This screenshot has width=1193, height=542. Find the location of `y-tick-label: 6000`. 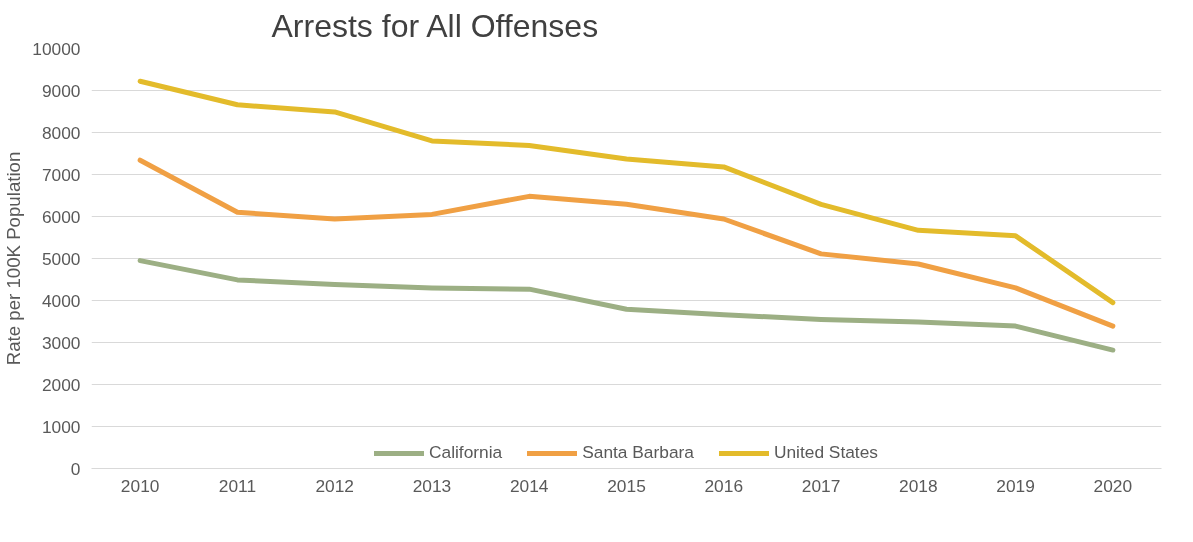

y-tick-label: 6000 is located at coordinates (61, 216).